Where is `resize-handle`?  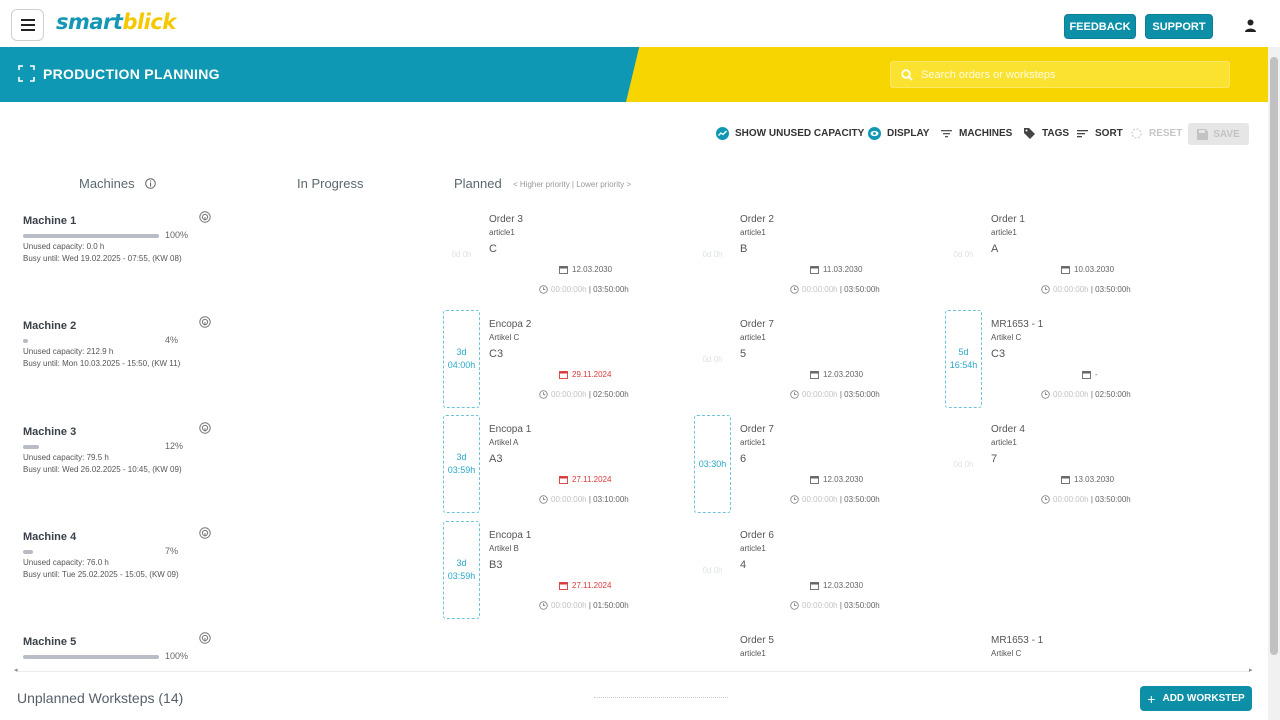
resize-handle is located at coordinates (661, 698).